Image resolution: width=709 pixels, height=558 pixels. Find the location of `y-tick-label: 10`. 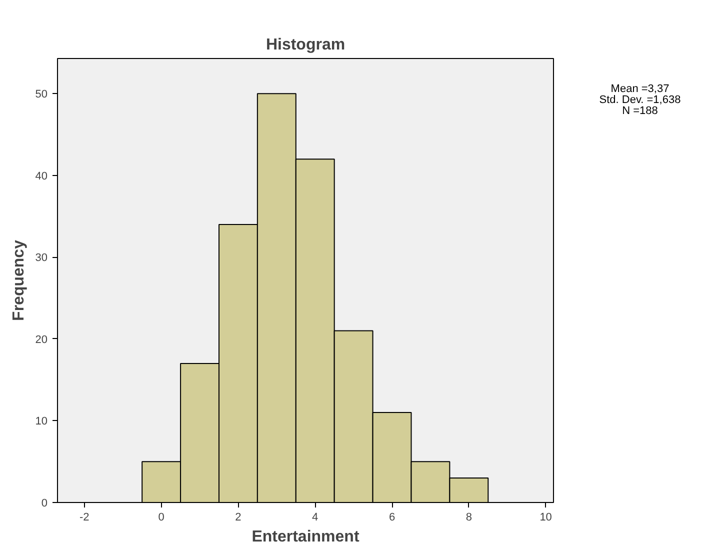

y-tick-label: 10 is located at coordinates (41, 422).